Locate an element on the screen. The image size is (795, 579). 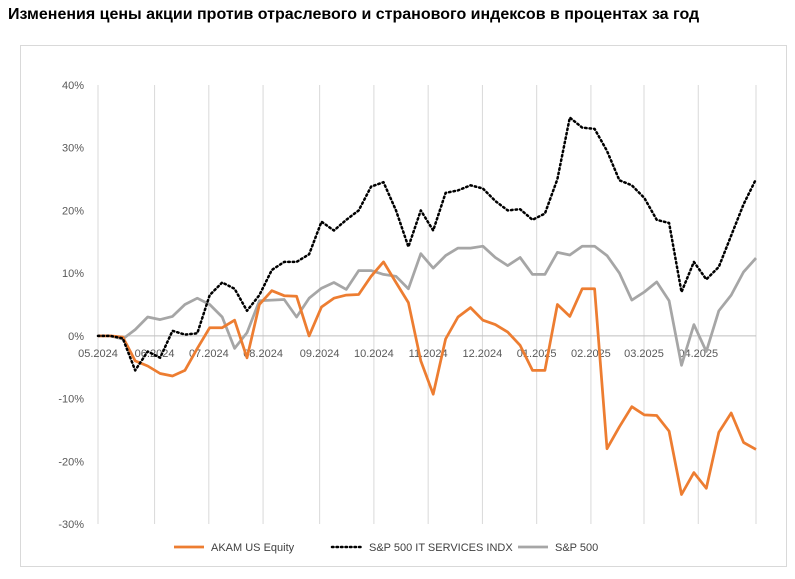
y-tick-label: 30% is located at coordinates (73, 149).